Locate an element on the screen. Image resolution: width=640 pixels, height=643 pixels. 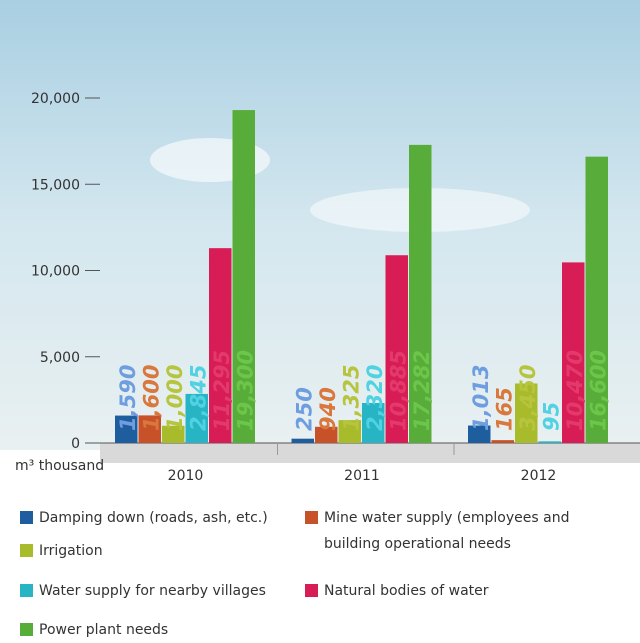
value-label: 17,282 is located at coordinates (422, 390).